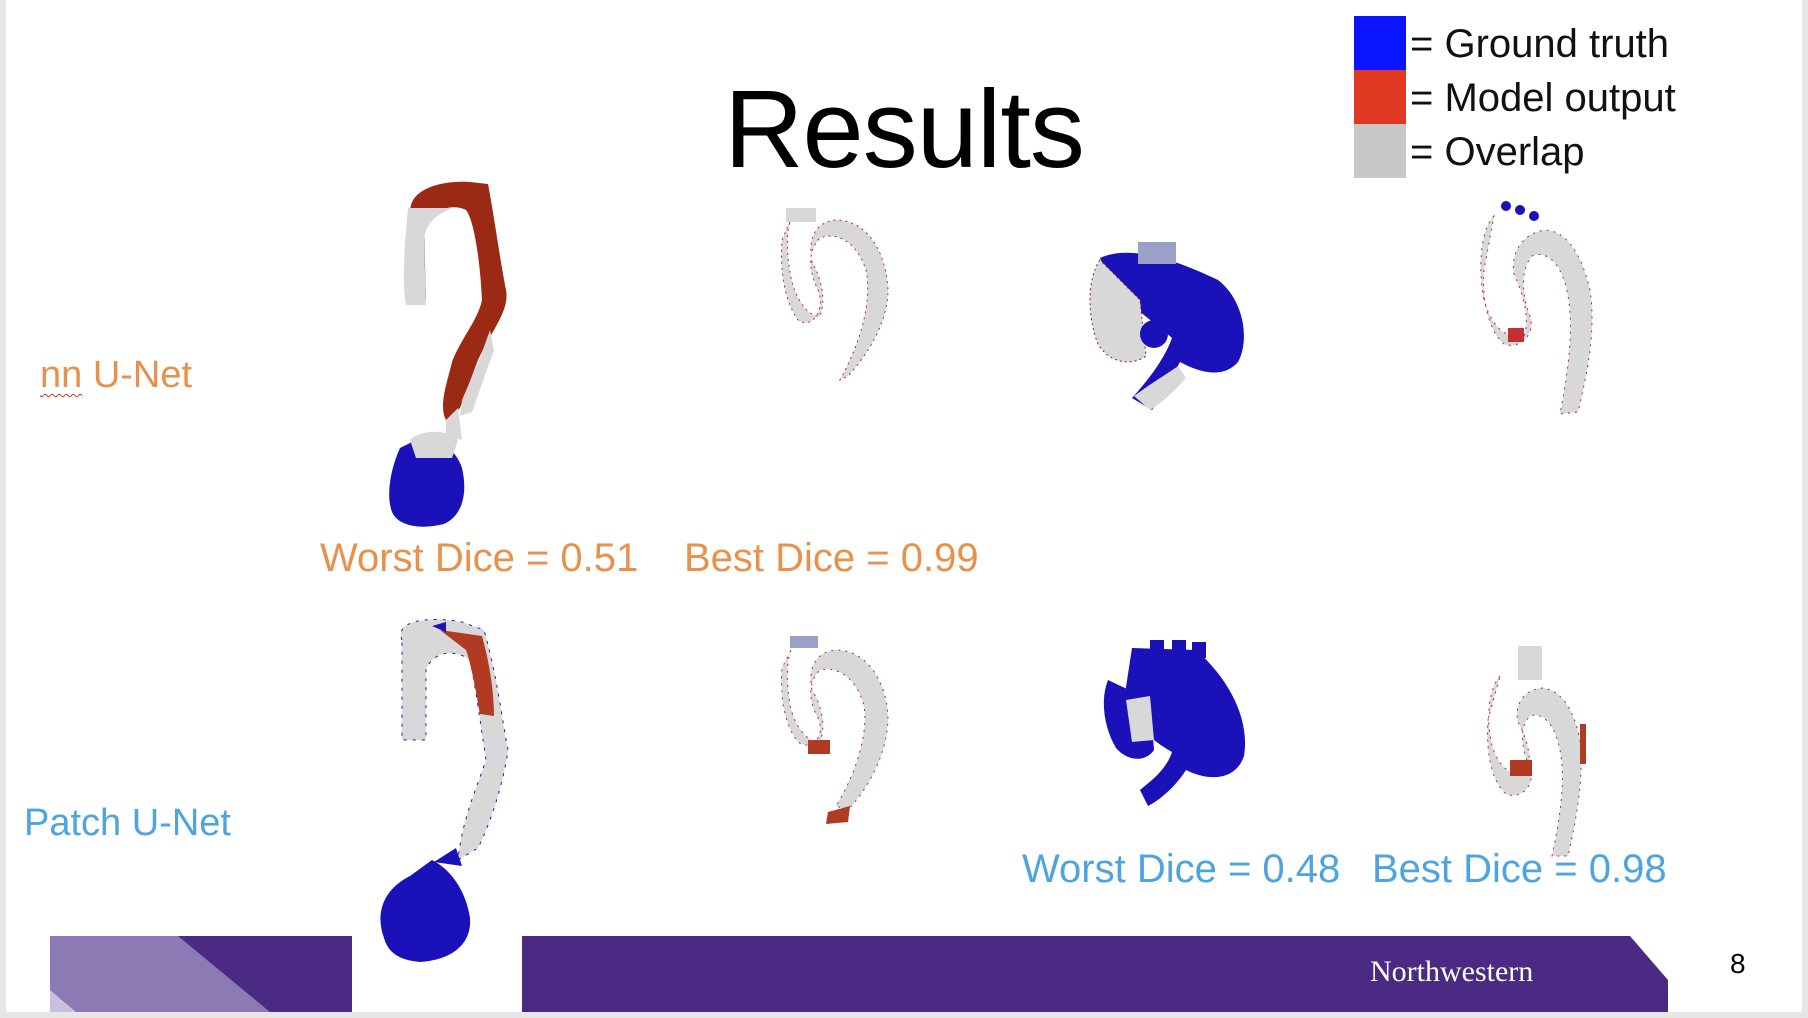  I want to click on footer-brand: Northwestern, so click(1452, 971).